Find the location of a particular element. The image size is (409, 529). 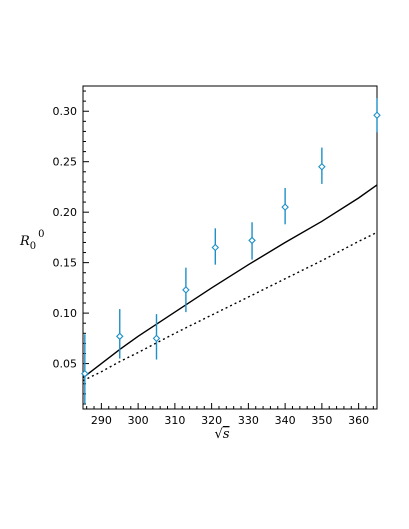

x-tick-label: 300 is located at coordinates (138, 420).